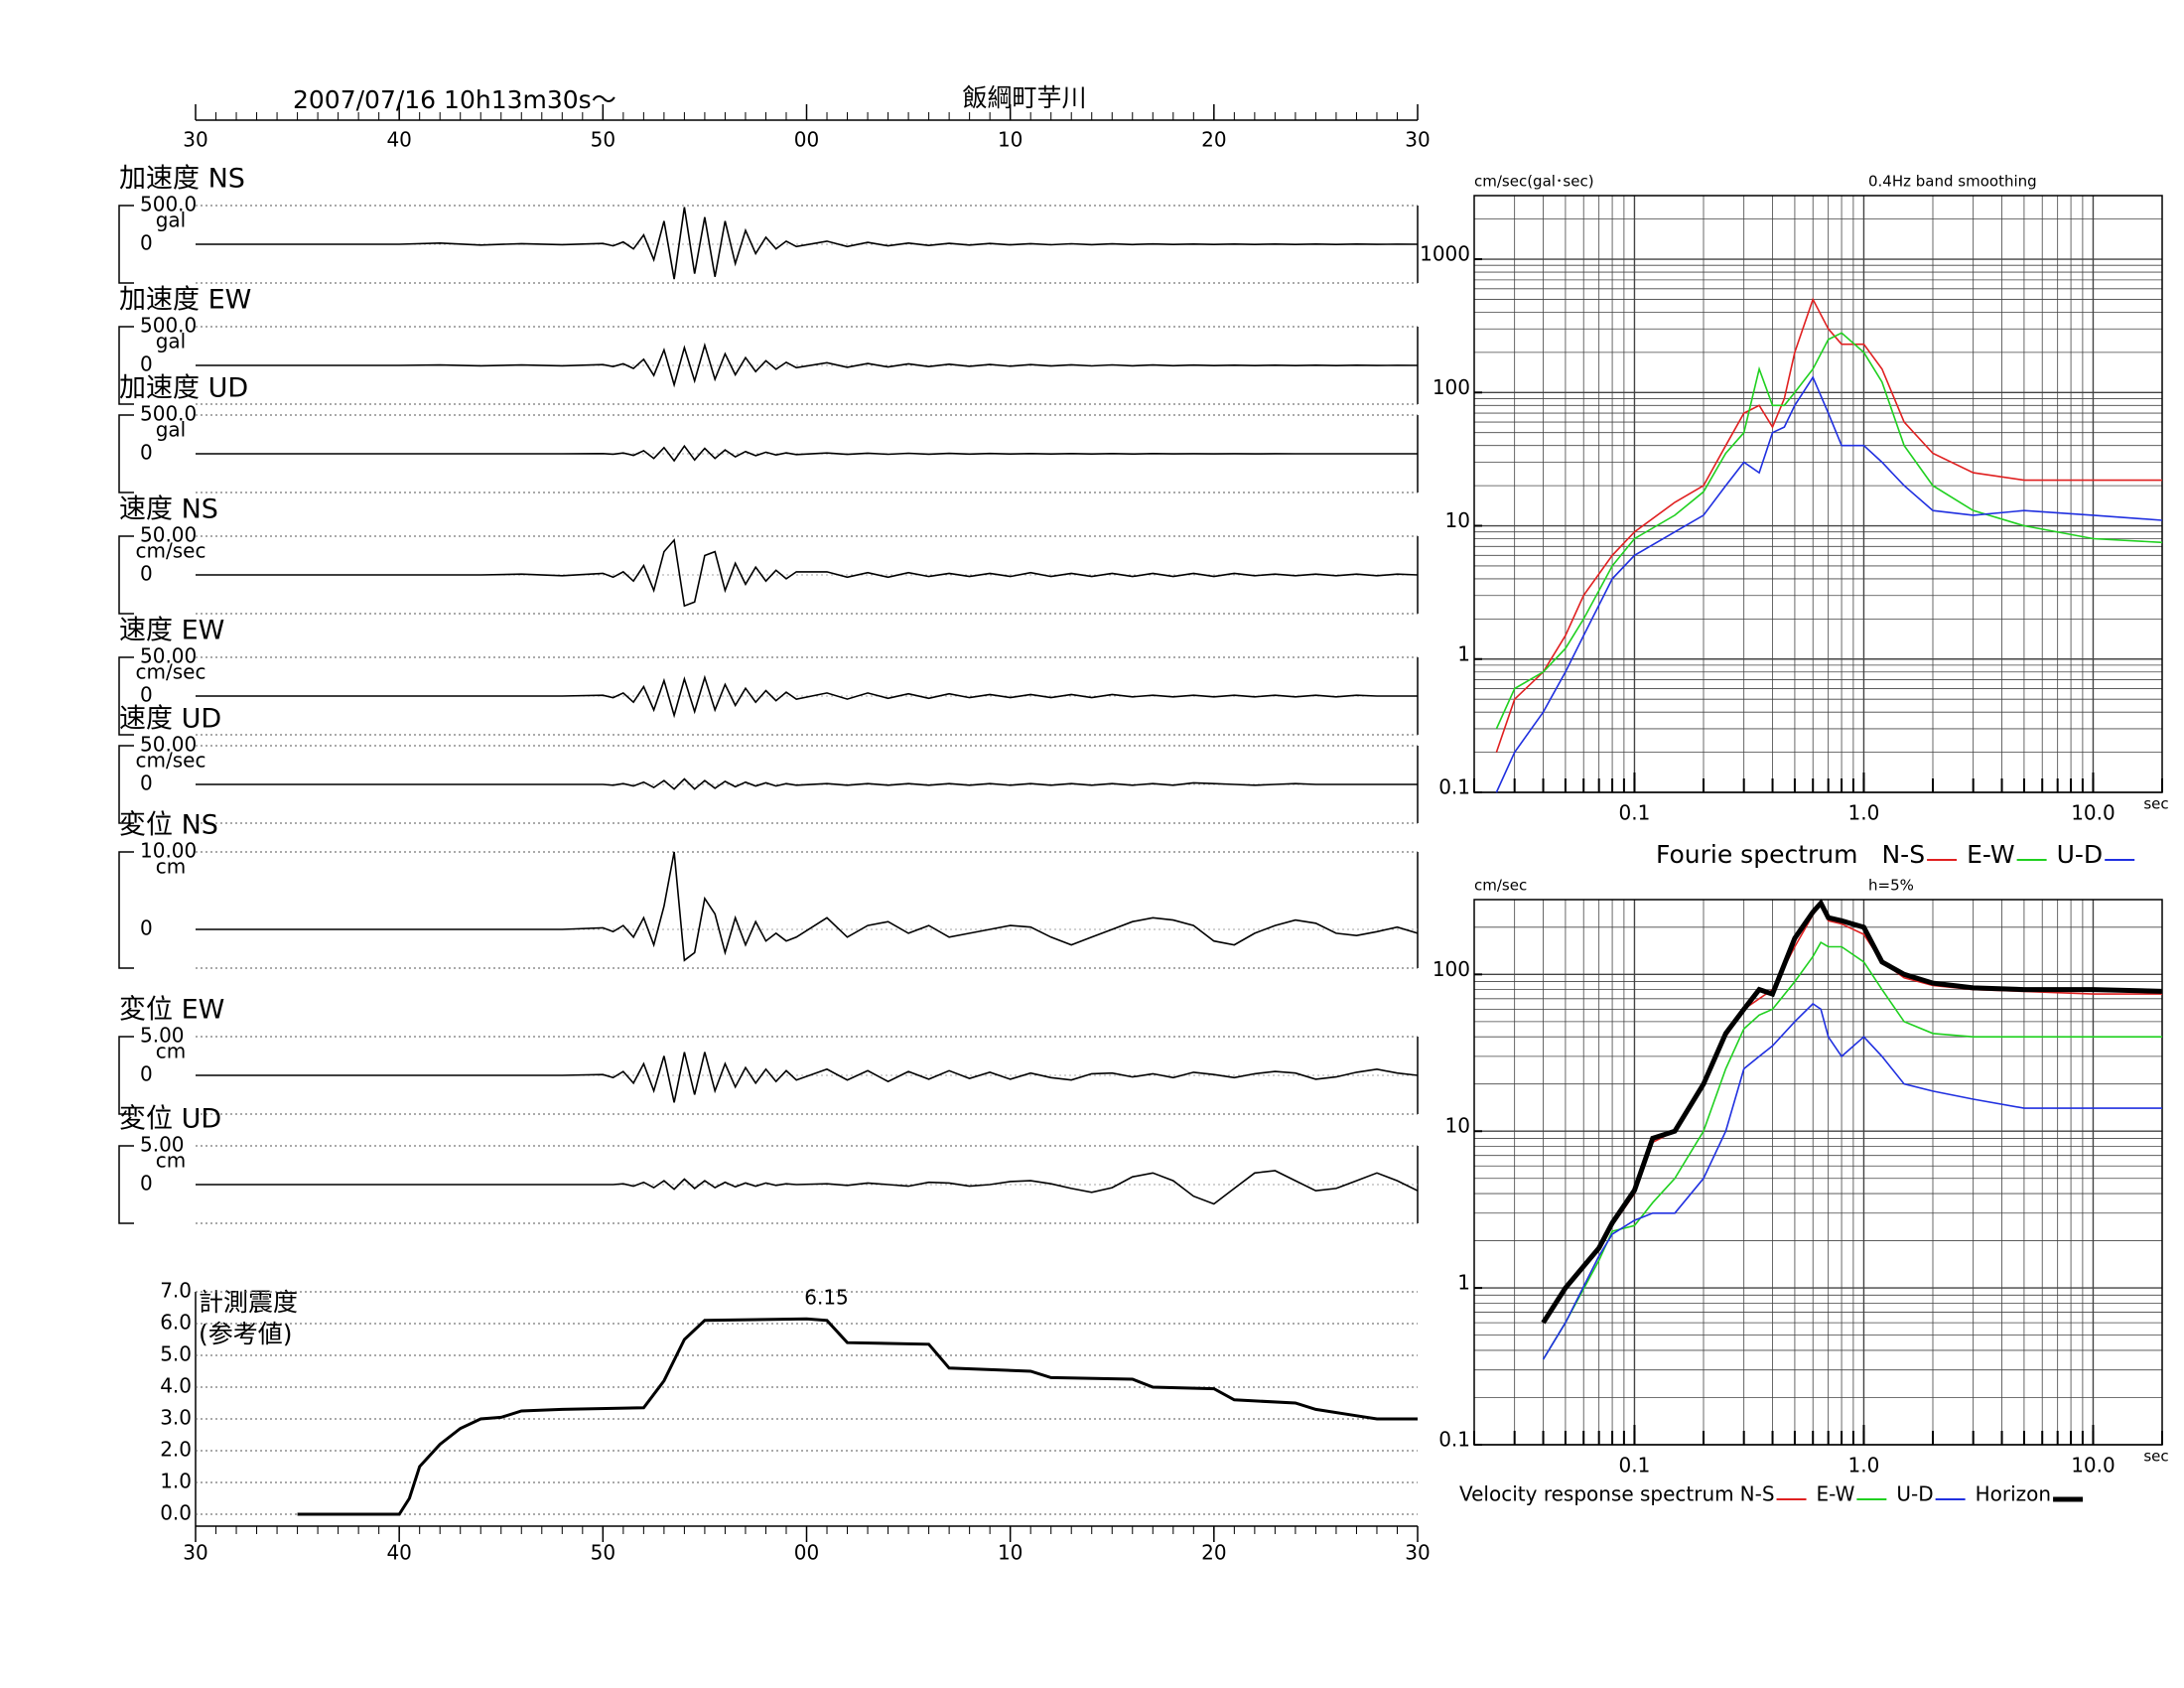 The height and width of the screenshot is (1688, 2184). I want to click on intensity-subtitle: (参考値), so click(246, 1334).